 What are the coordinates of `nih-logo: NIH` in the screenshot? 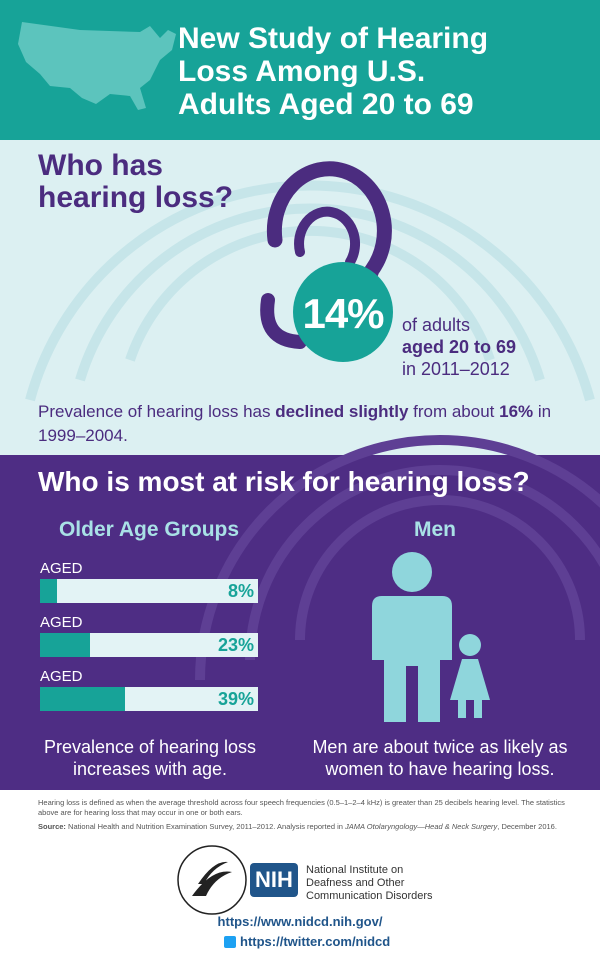 It's located at (274, 879).